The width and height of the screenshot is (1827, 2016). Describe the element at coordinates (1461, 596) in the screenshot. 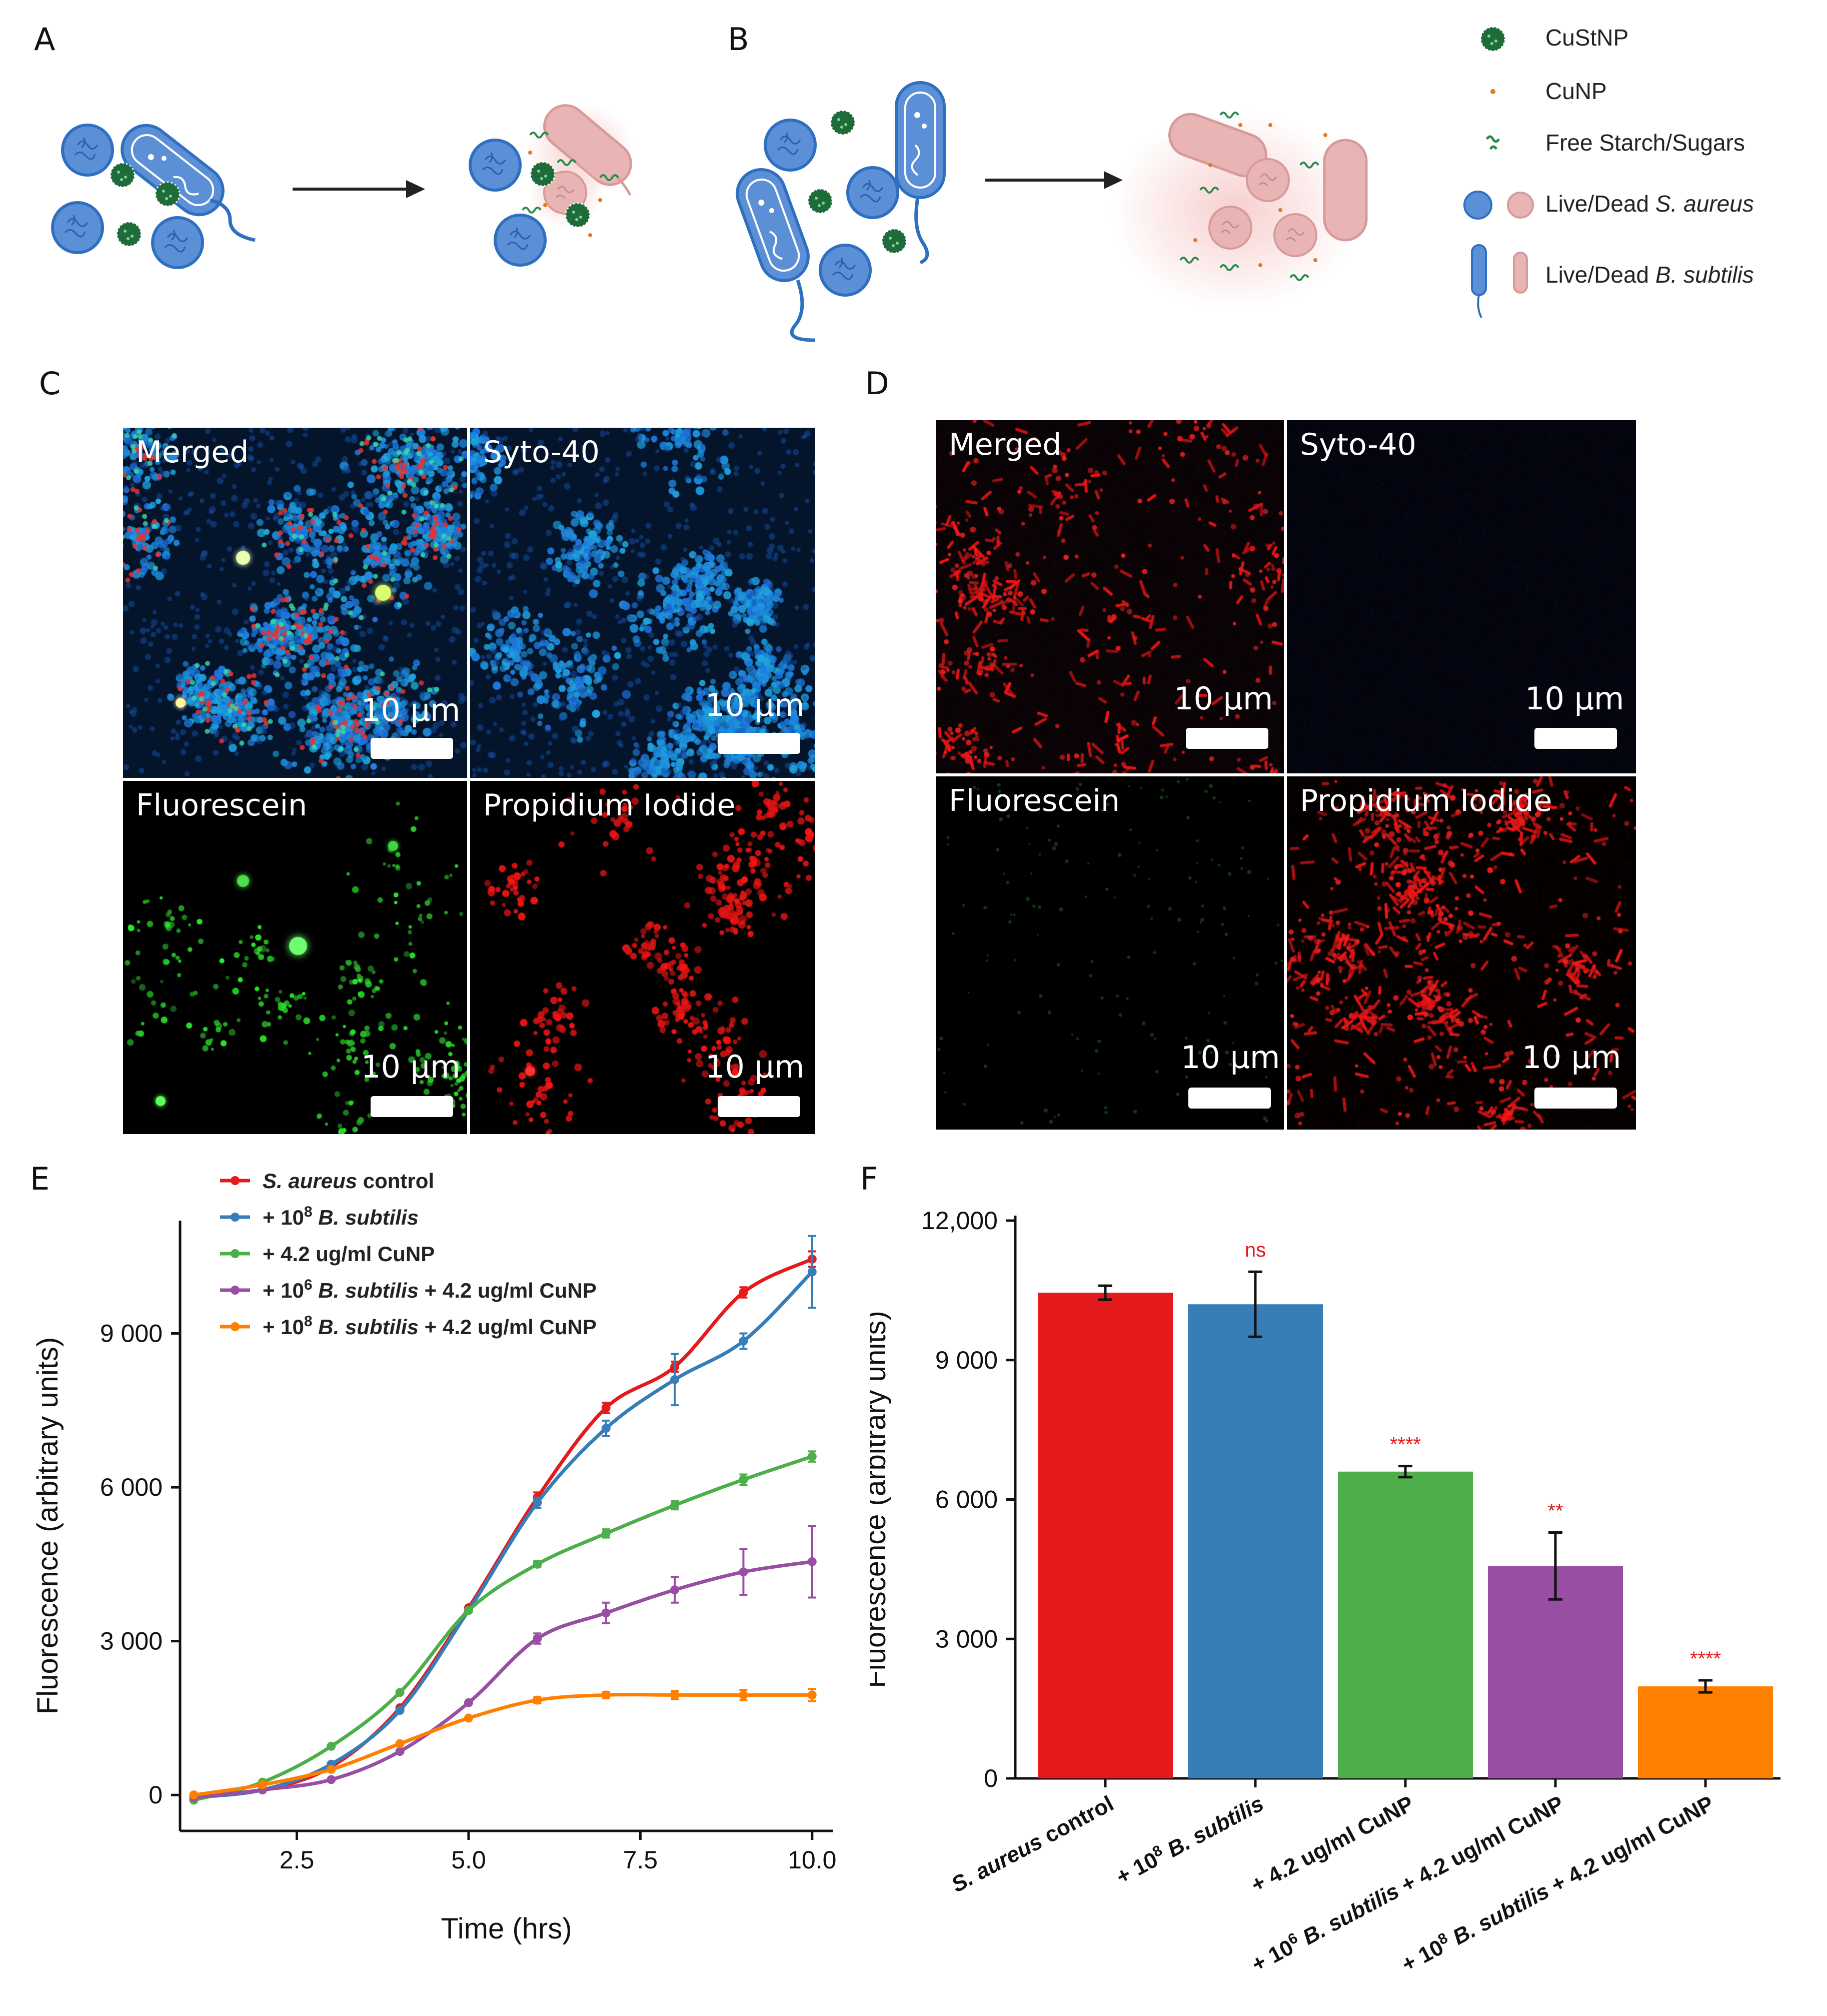

I see `micro-d-syto: Syto-40 10 µm` at that location.